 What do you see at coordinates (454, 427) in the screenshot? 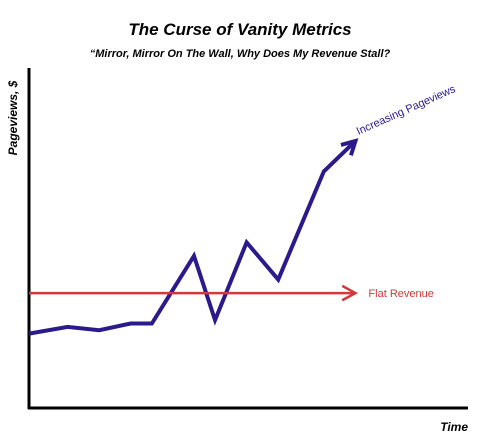
I see `x-axis-label: Time` at bounding box center [454, 427].